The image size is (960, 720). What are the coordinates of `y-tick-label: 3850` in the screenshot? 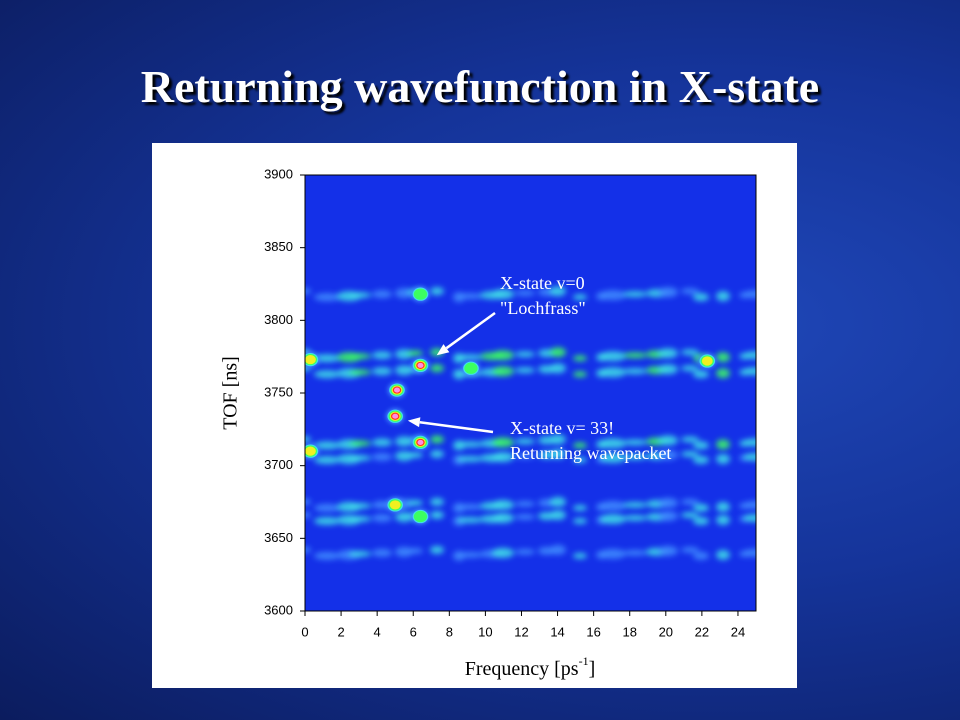 It's located at (278, 246).